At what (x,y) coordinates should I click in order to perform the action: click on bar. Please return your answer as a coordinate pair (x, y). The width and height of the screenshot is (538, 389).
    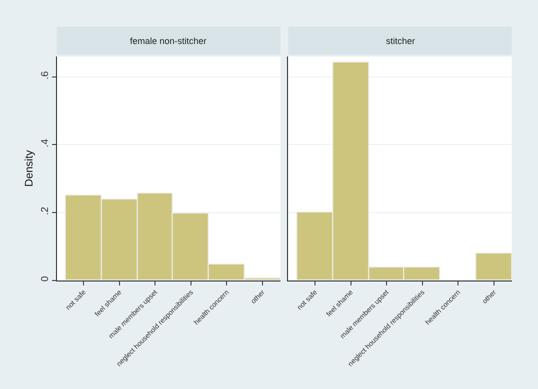
    Looking at the image, I should click on (493, 266).